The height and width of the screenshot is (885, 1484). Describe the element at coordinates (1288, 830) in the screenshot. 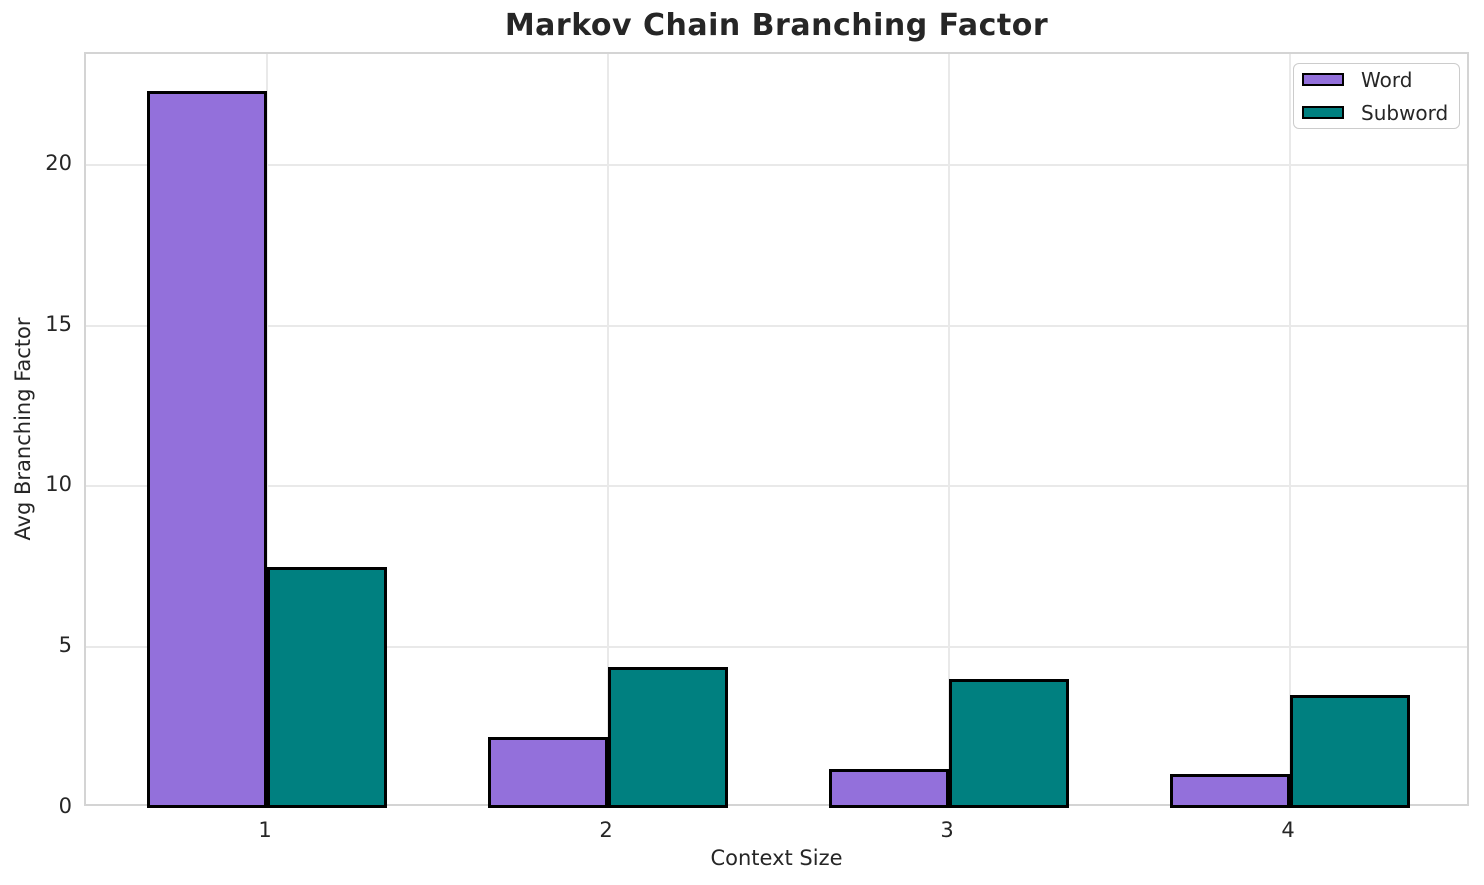

I see `x-tick-label-4: 4` at that location.